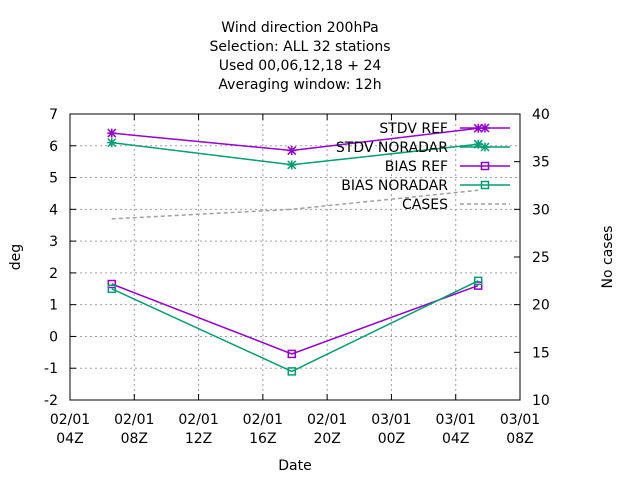 This screenshot has height=480, width=640. I want to click on y-tick-label: 7, so click(53, 115).